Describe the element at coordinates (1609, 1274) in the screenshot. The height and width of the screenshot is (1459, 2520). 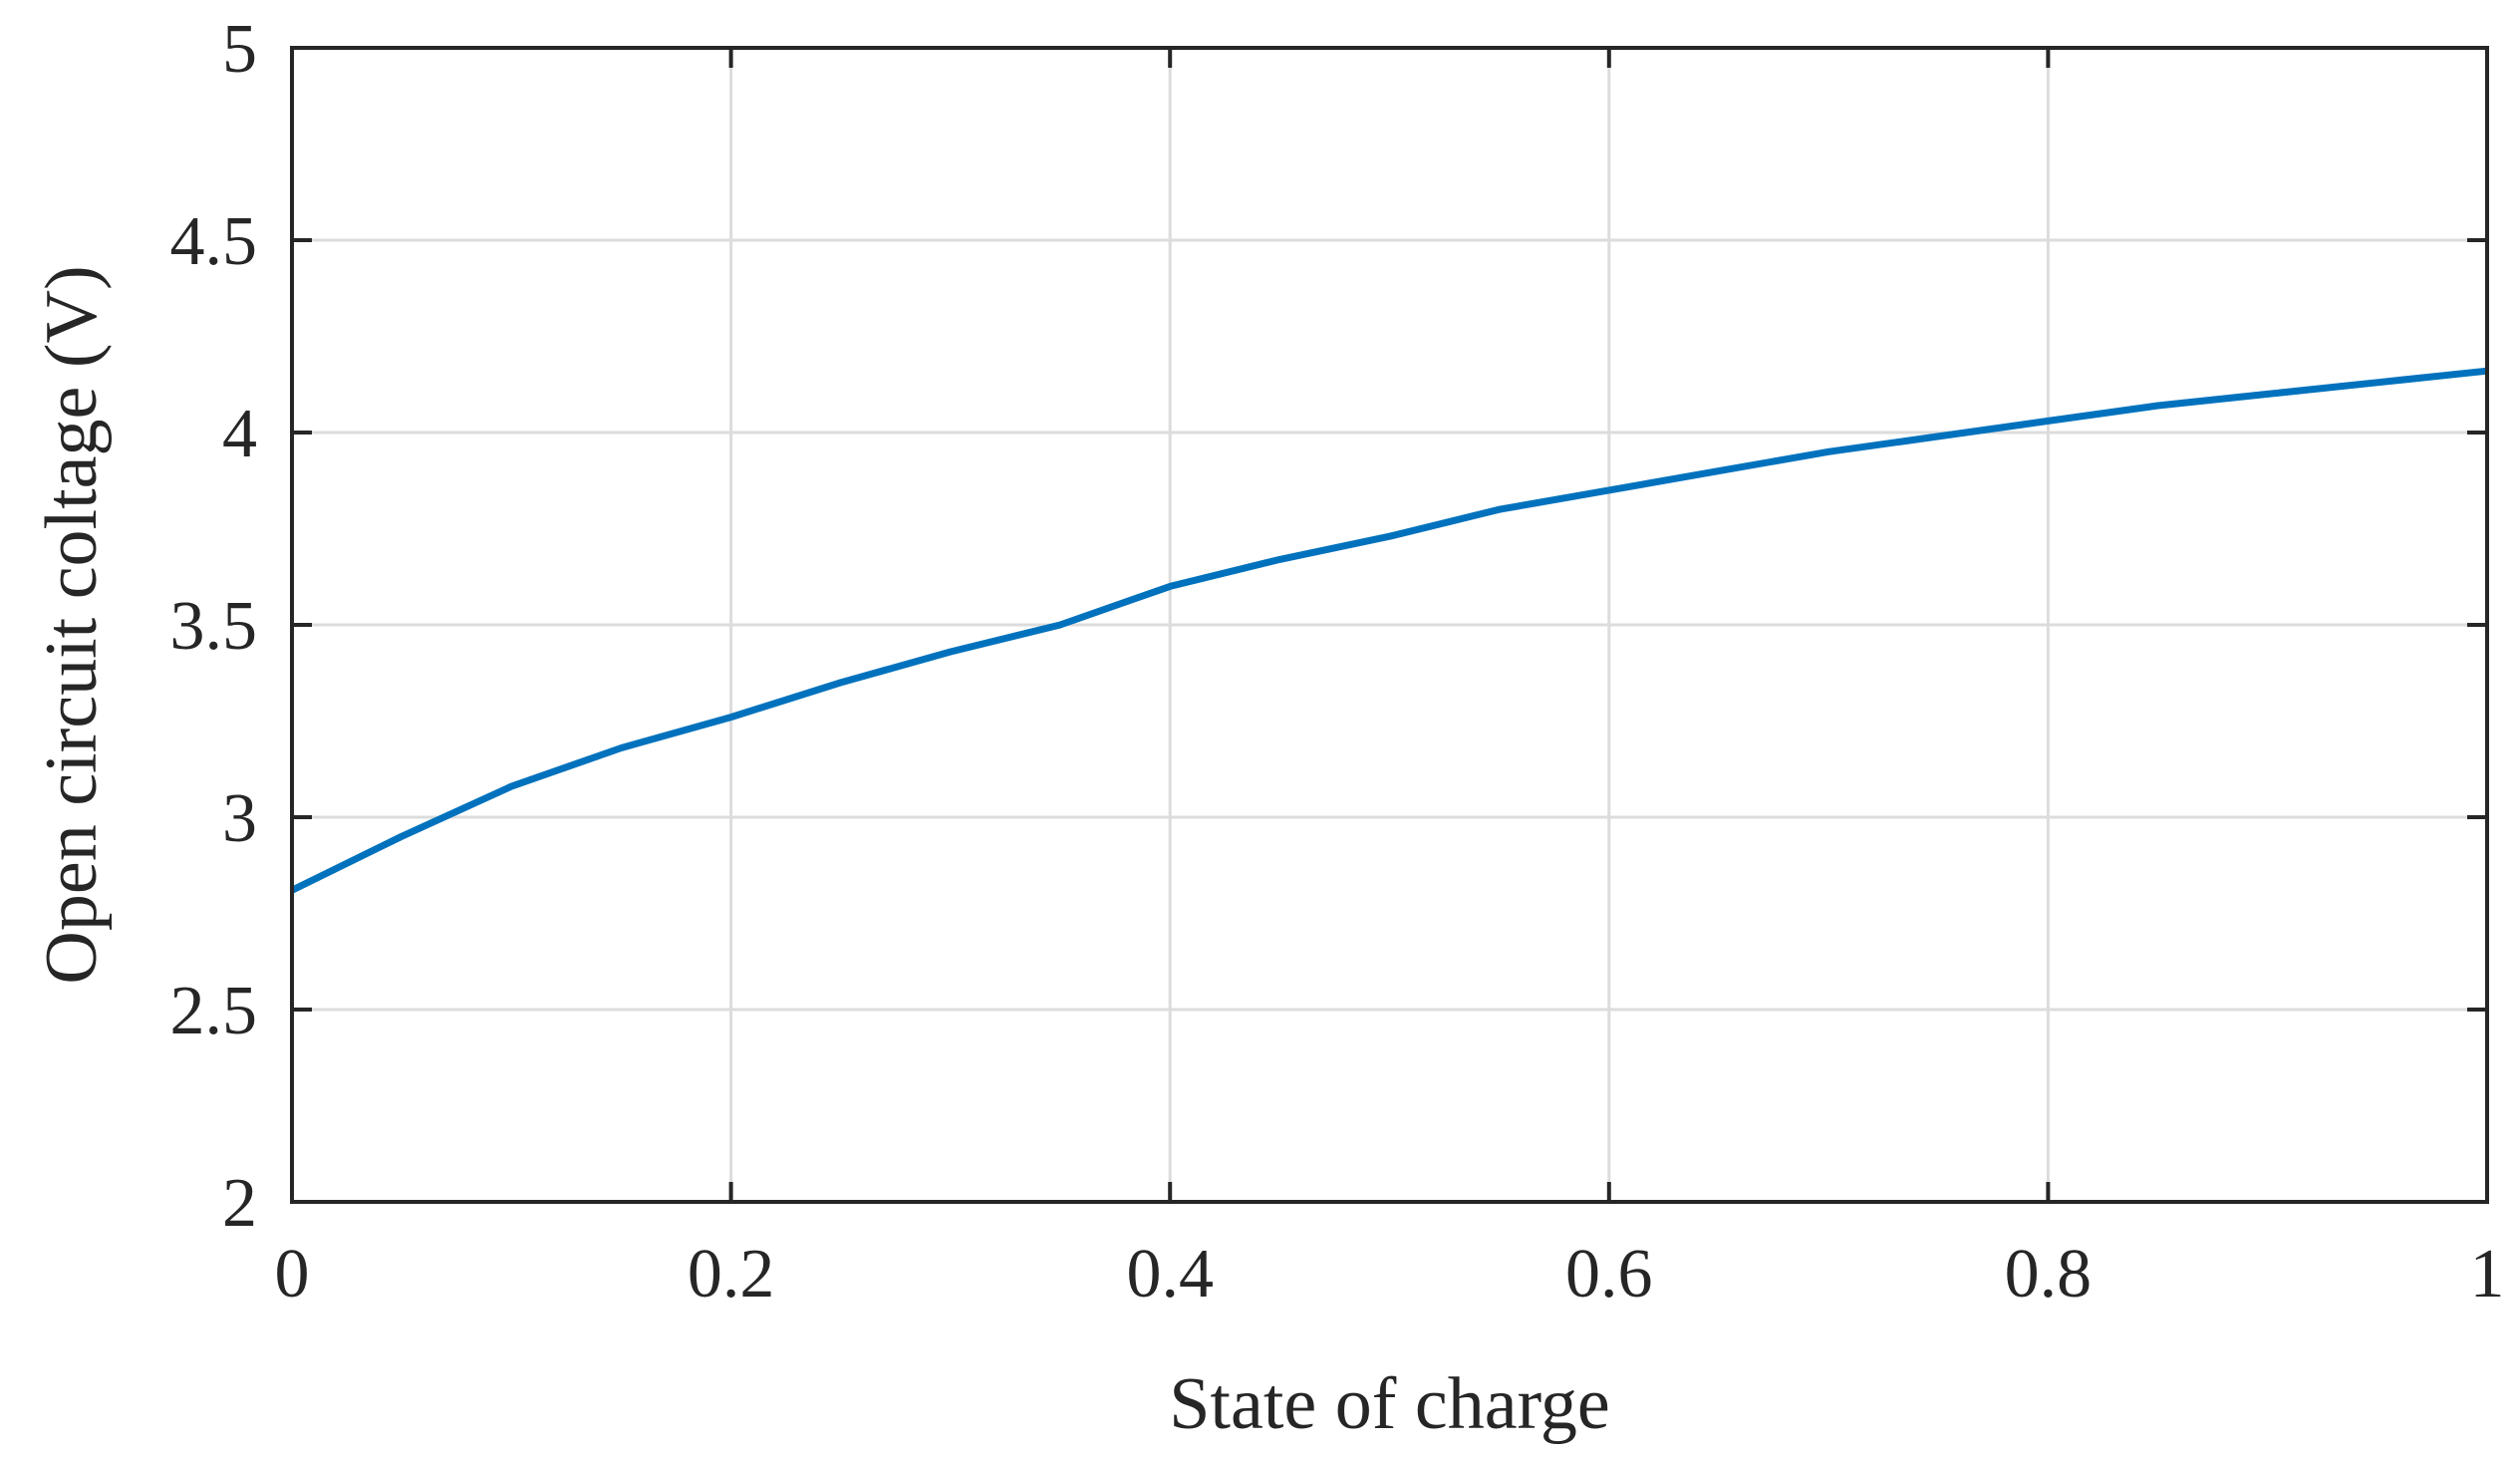
I see `x-tick-label: 0.6` at that location.